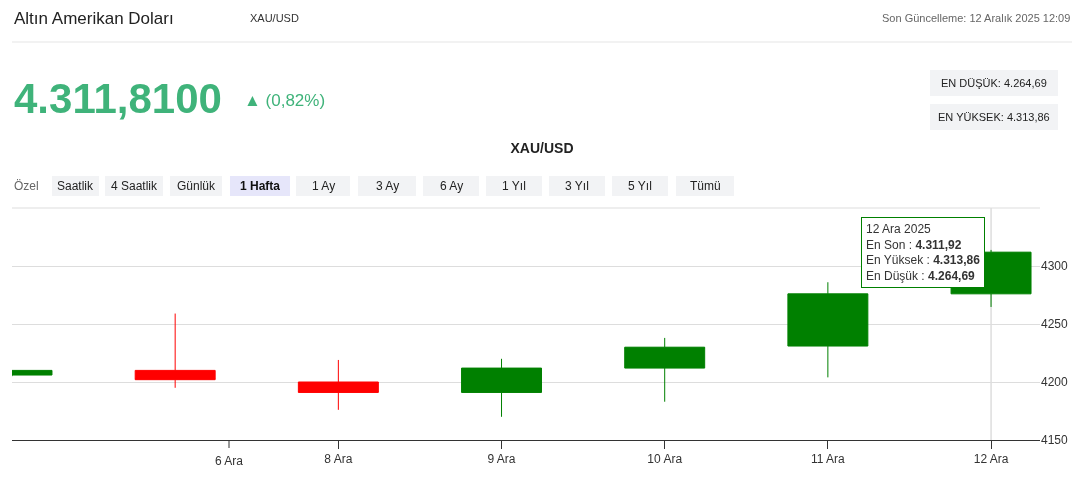  Describe the element at coordinates (94, 18) in the screenshot. I see `text: Altın Amerikan Doları` at that location.